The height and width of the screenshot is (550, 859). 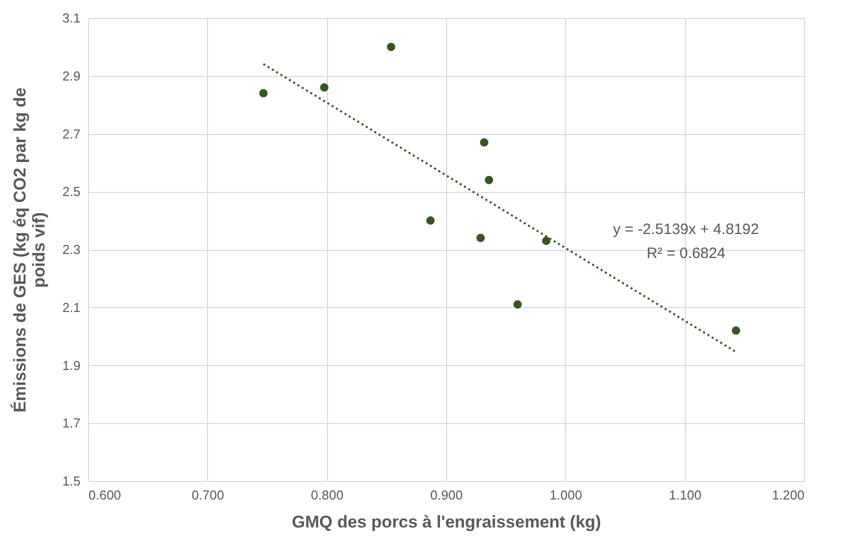 What do you see at coordinates (566, 495) in the screenshot?
I see `x-tick-label: 1.000` at bounding box center [566, 495].